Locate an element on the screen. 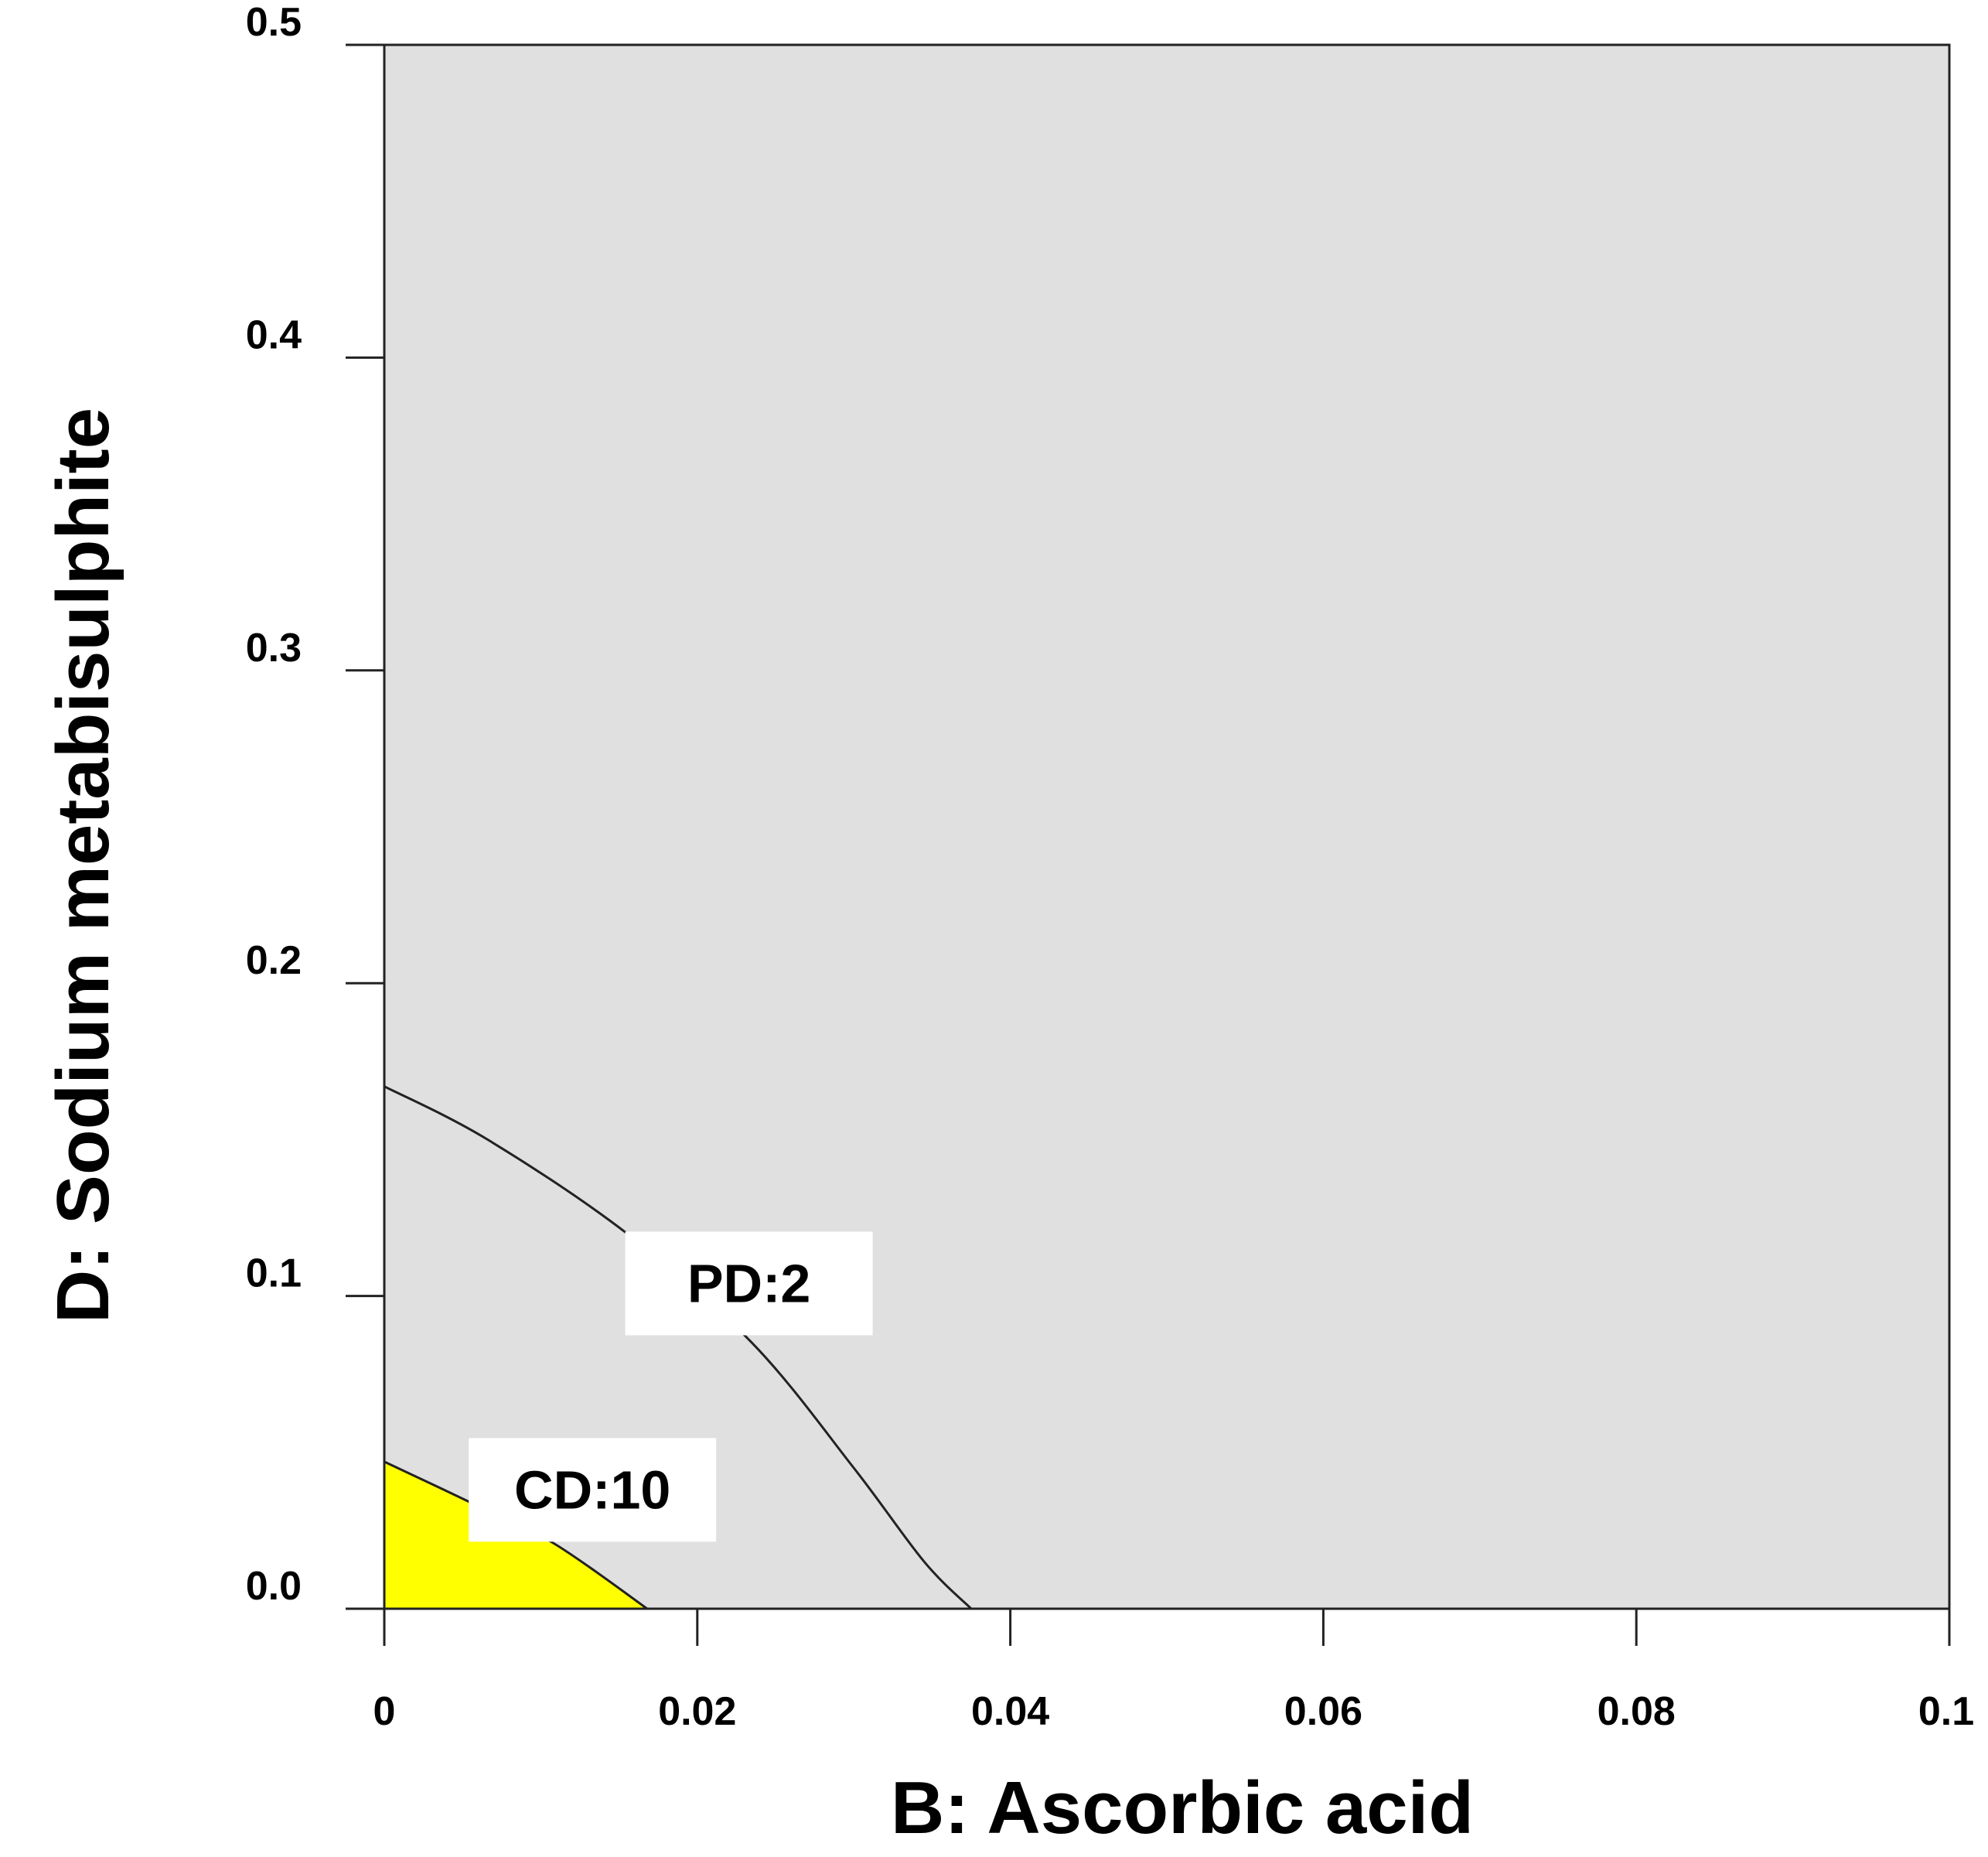  y-tick-label: 0.3 is located at coordinates (274, 649).